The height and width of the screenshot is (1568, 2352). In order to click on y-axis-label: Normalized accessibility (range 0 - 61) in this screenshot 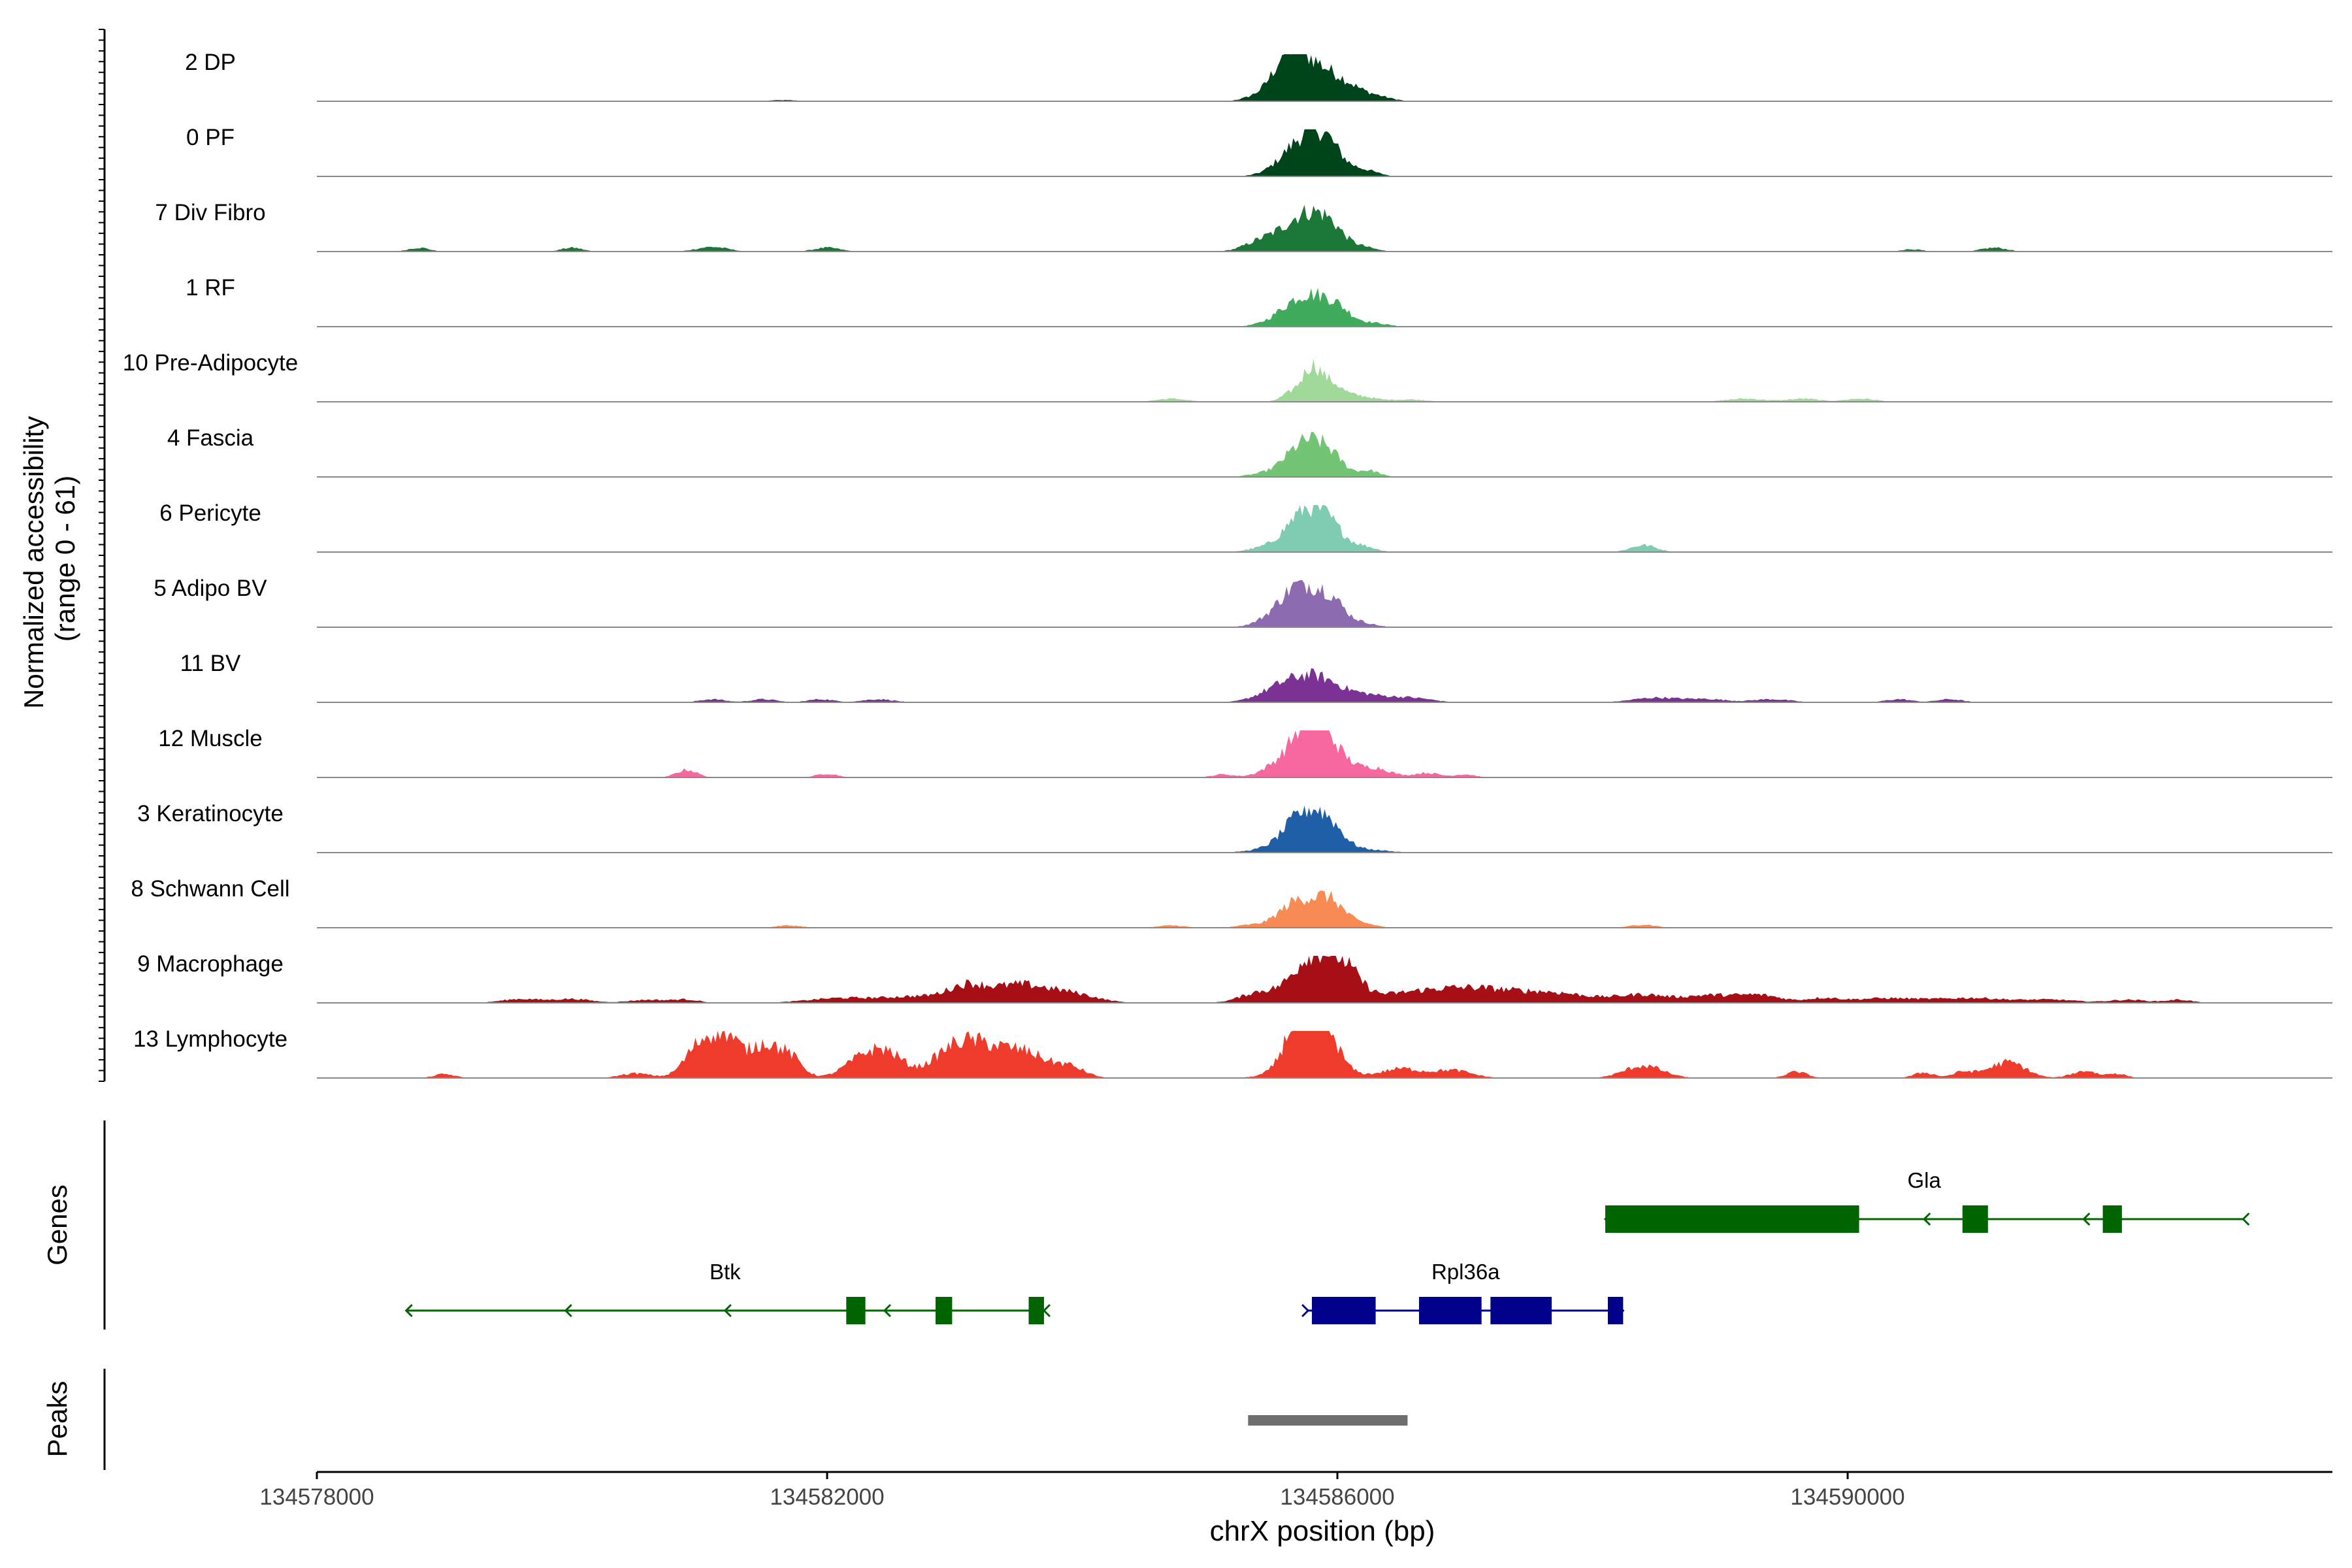, I will do `click(49, 558)`.